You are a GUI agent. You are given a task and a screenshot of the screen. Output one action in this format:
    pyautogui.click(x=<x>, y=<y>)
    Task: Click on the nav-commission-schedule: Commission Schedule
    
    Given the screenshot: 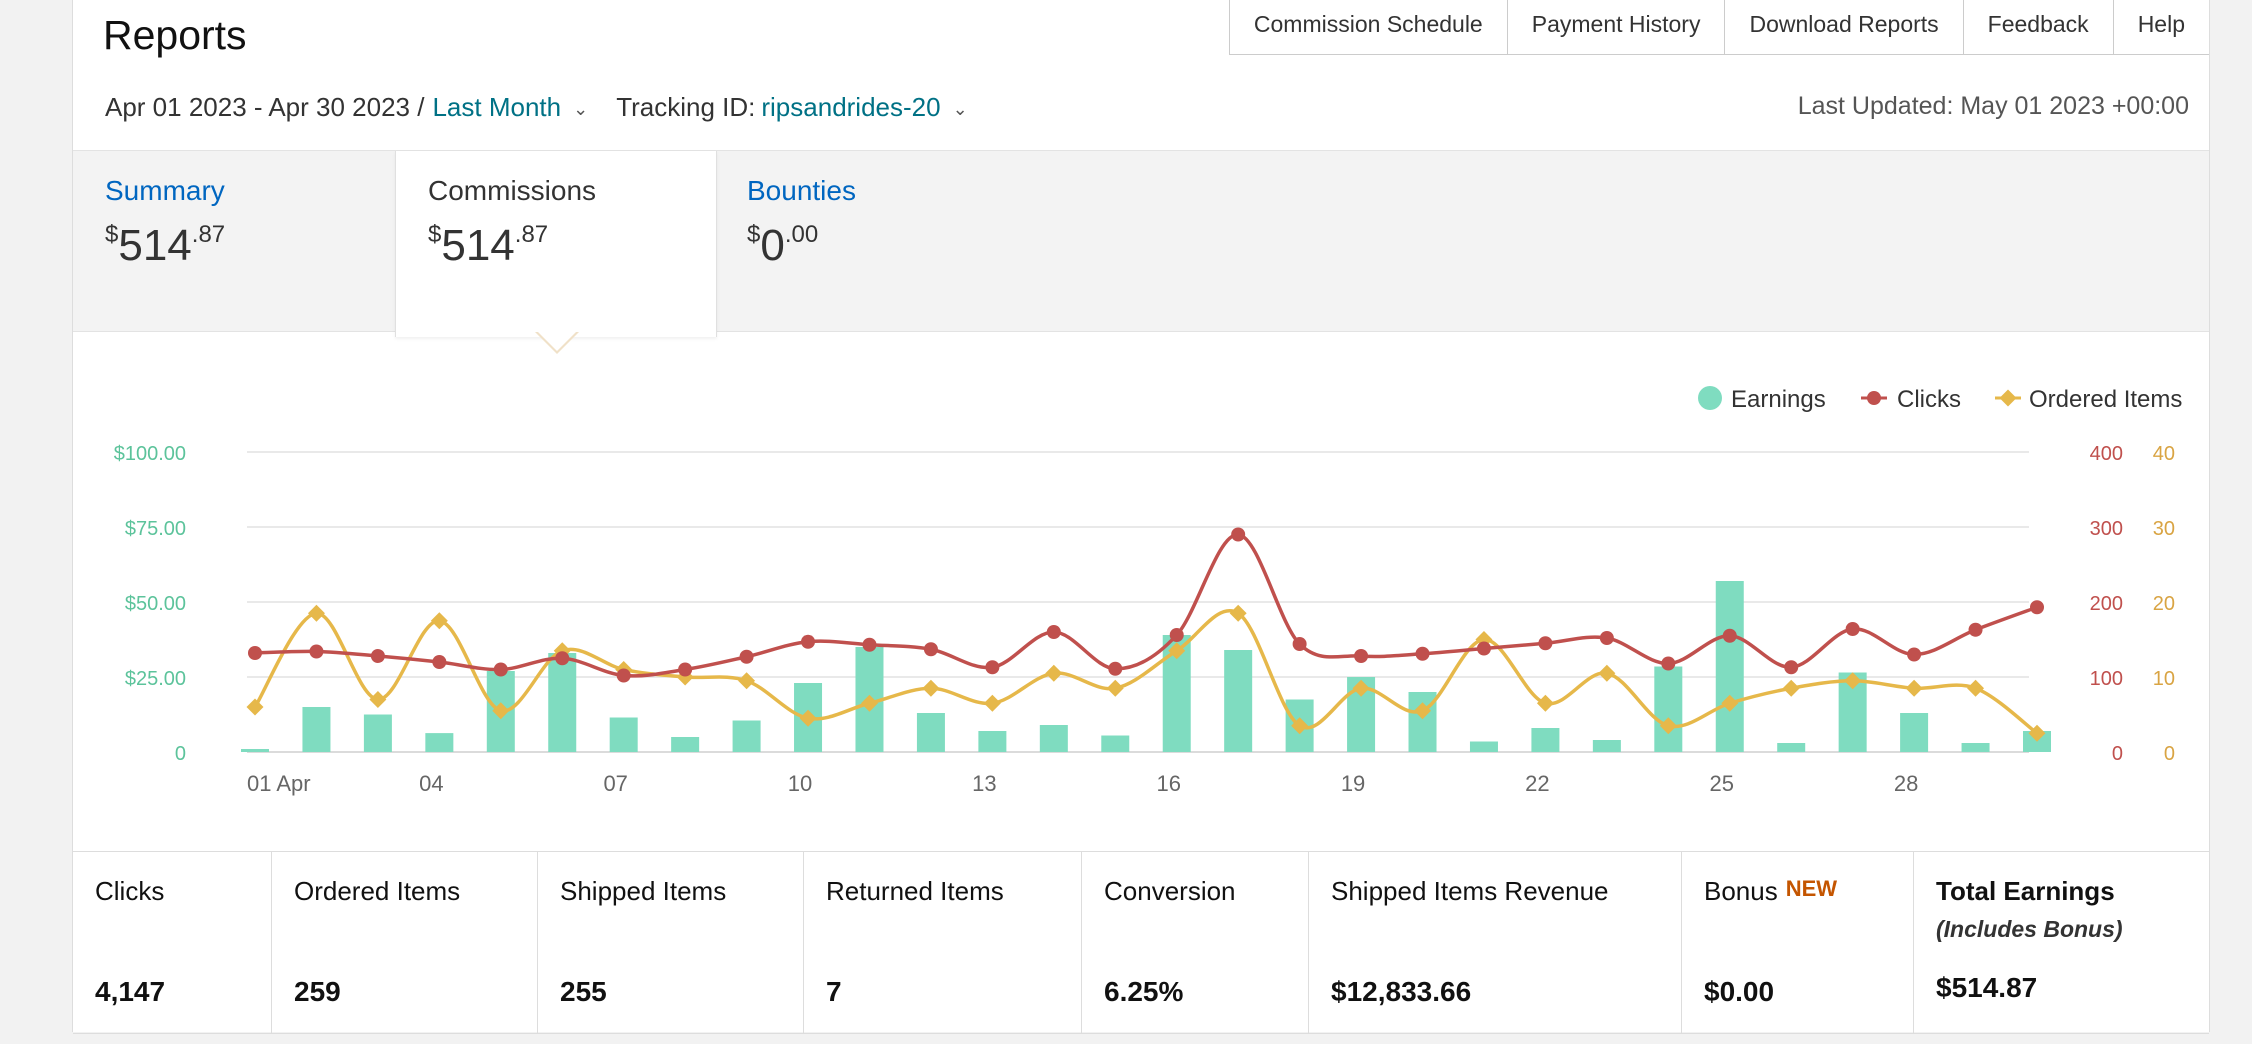 What is the action you would take?
    pyautogui.click(x=1369, y=27)
    